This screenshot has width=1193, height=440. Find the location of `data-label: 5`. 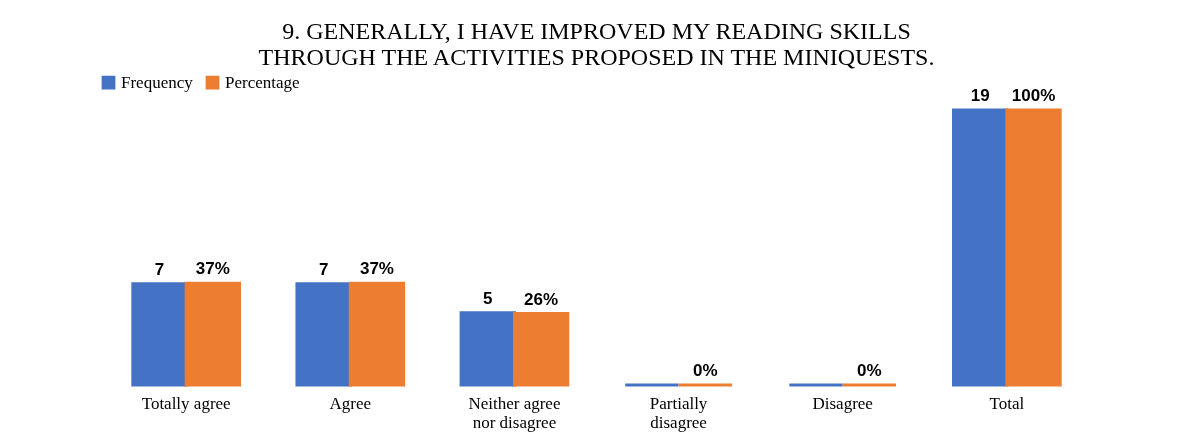

data-label: 5 is located at coordinates (488, 298).